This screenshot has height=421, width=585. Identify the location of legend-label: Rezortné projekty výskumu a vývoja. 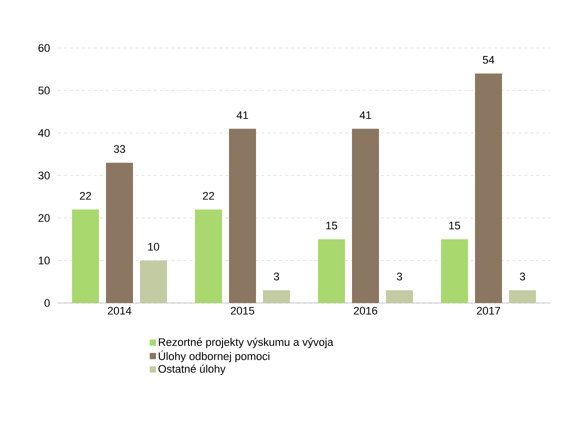
(246, 343).